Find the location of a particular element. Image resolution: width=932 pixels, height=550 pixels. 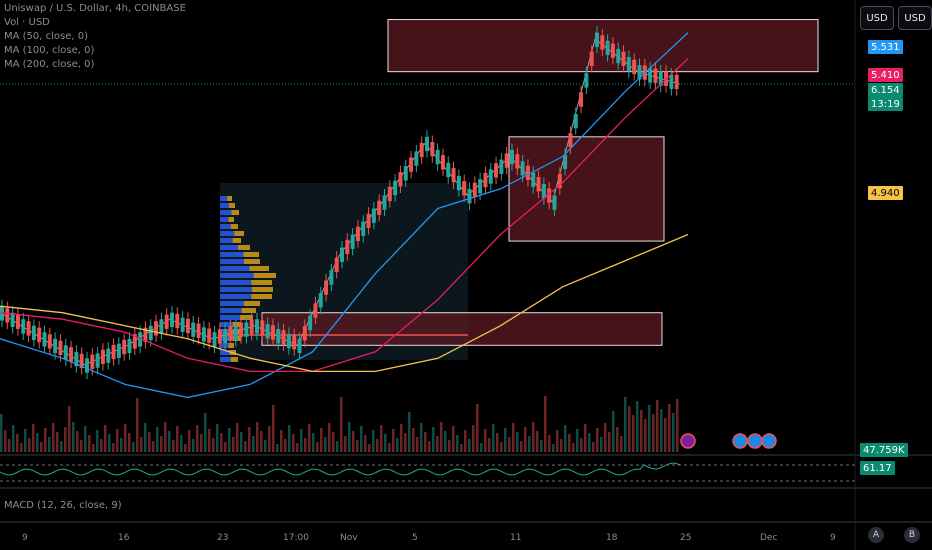

time-axis-label: Dec is located at coordinates (768, 538).